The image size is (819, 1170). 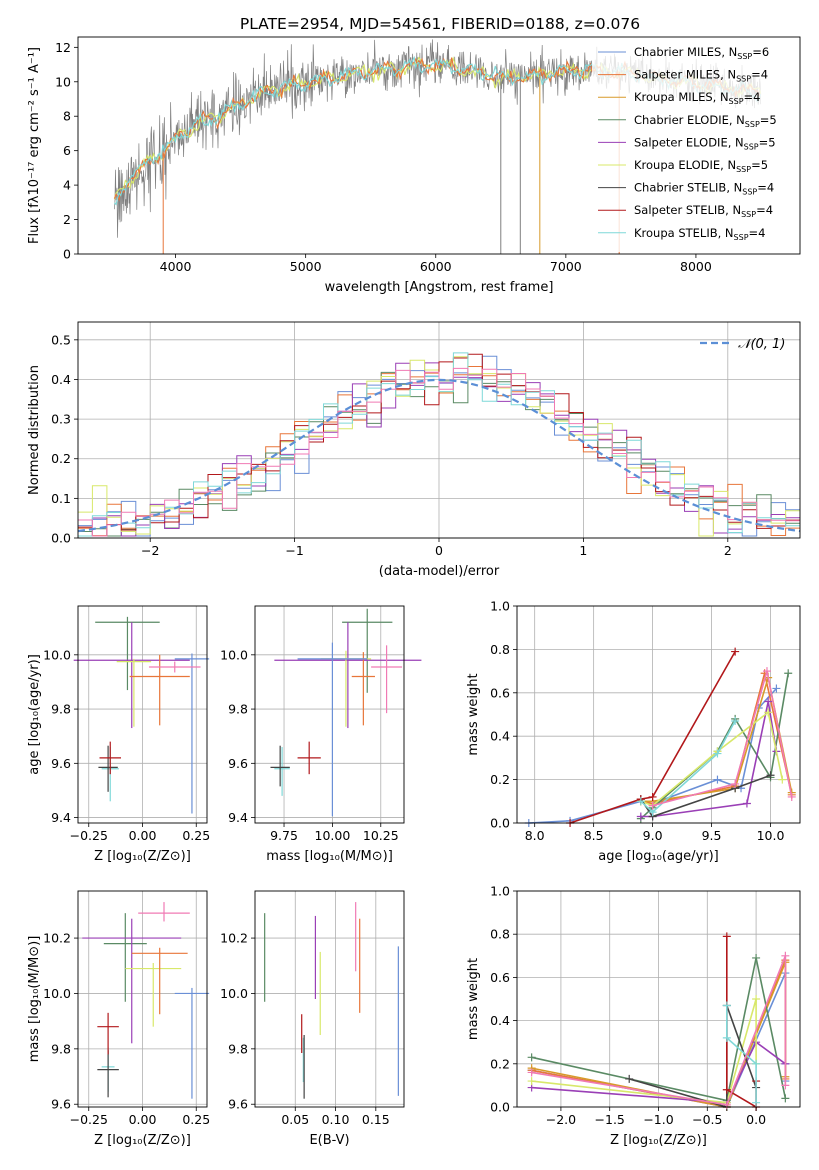 I want to click on legend-label-suffix: =5, so click(x=768, y=120).